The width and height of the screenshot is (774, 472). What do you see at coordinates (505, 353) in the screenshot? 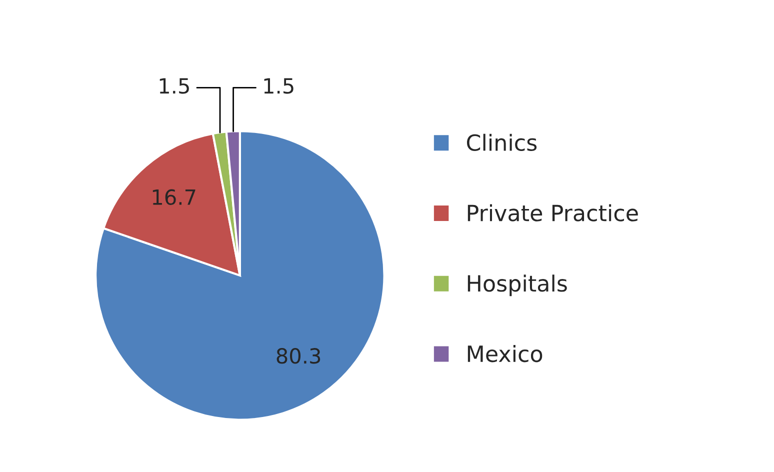
I see `legend-label: Mexico` at bounding box center [505, 353].